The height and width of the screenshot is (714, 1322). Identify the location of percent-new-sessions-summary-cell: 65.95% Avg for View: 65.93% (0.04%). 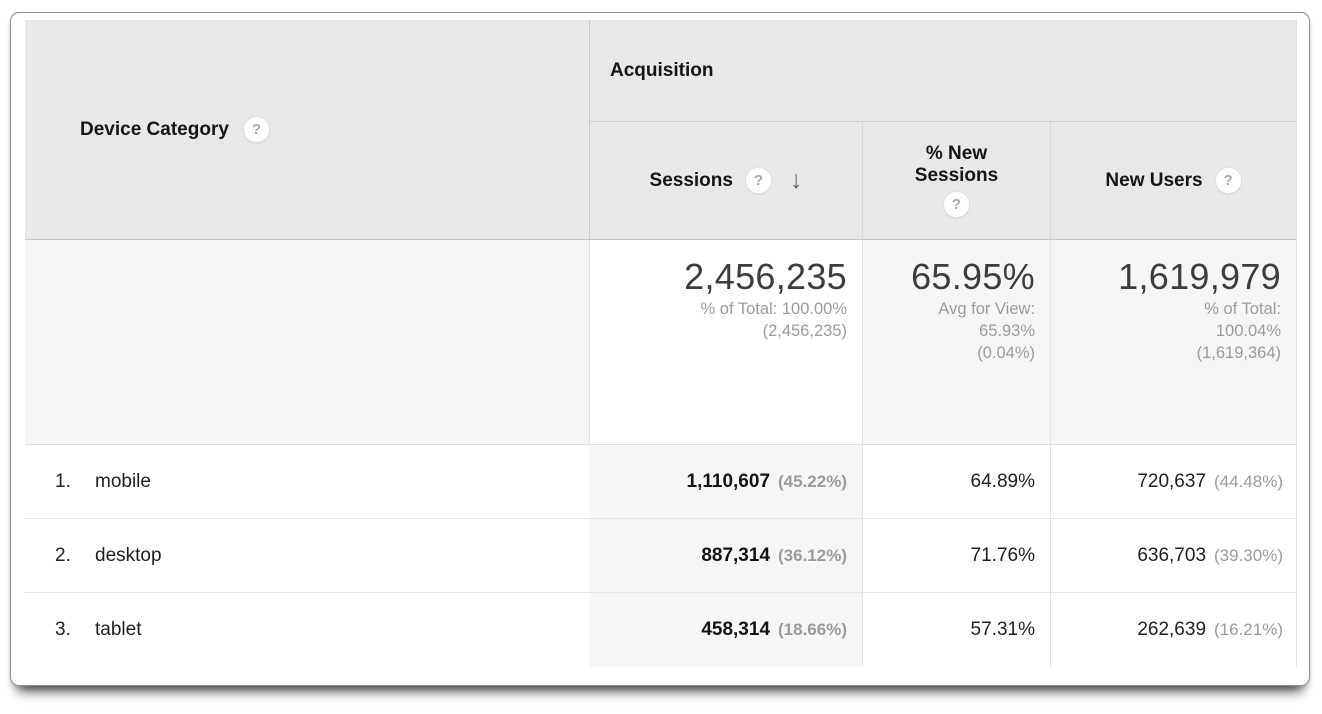
(956, 342).